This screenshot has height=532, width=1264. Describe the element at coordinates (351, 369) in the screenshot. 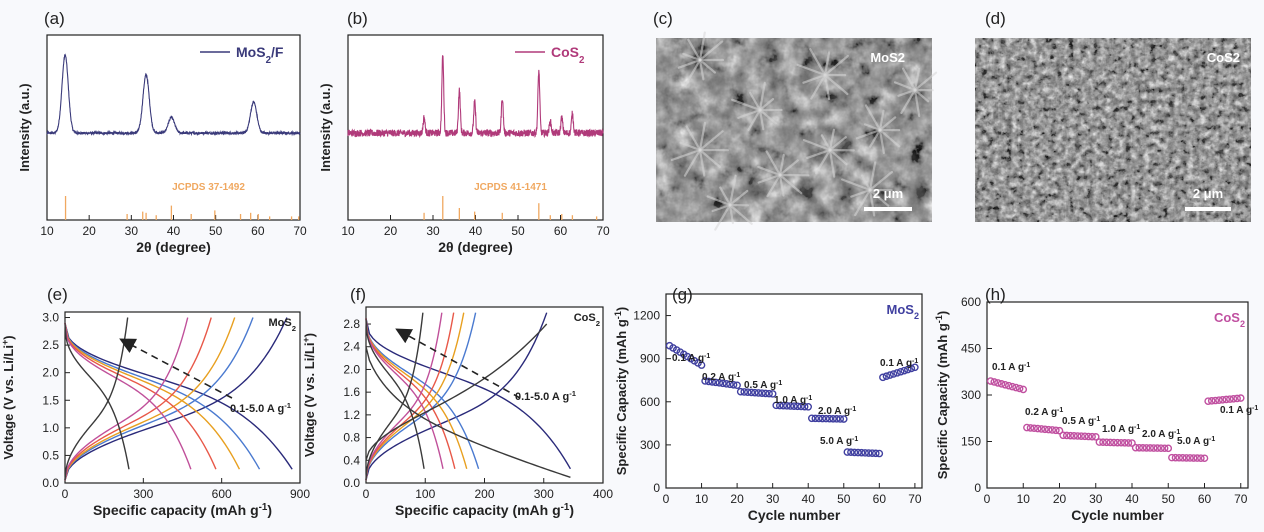

I see `cd-f-ytick-label: 2.0` at that location.